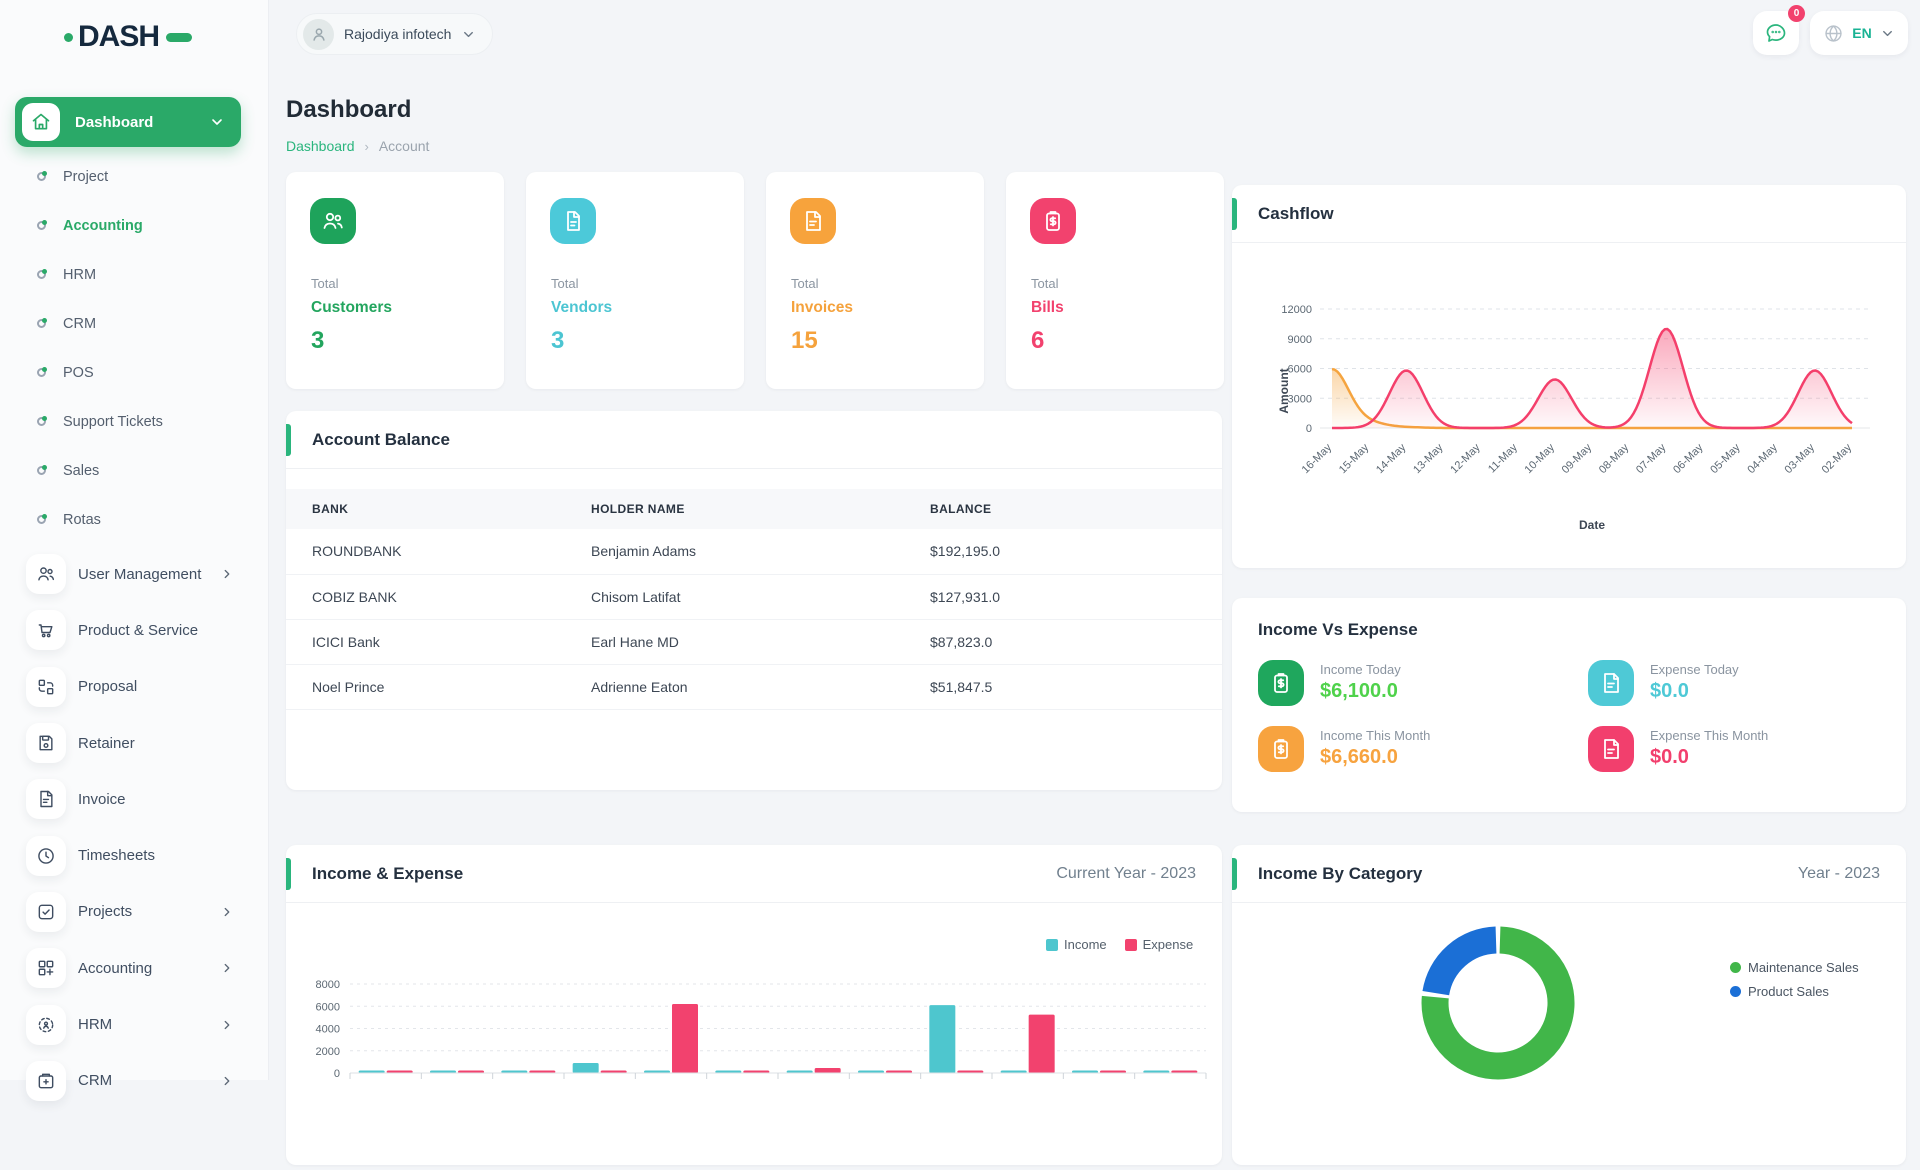 The image size is (1920, 1170). Describe the element at coordinates (1709, 735) in the screenshot. I see `tile-label: Expense This Month` at that location.